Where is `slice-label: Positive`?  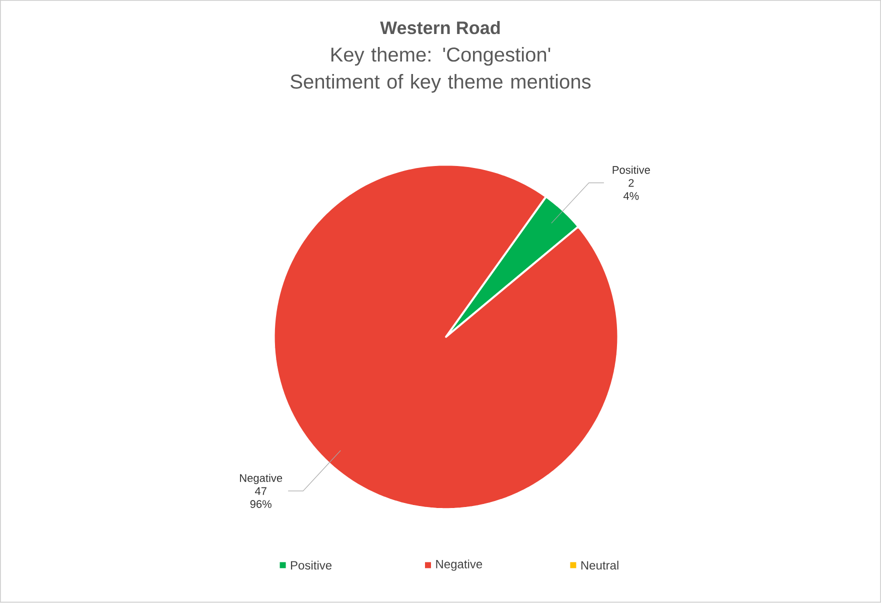
slice-label: Positive is located at coordinates (631, 170).